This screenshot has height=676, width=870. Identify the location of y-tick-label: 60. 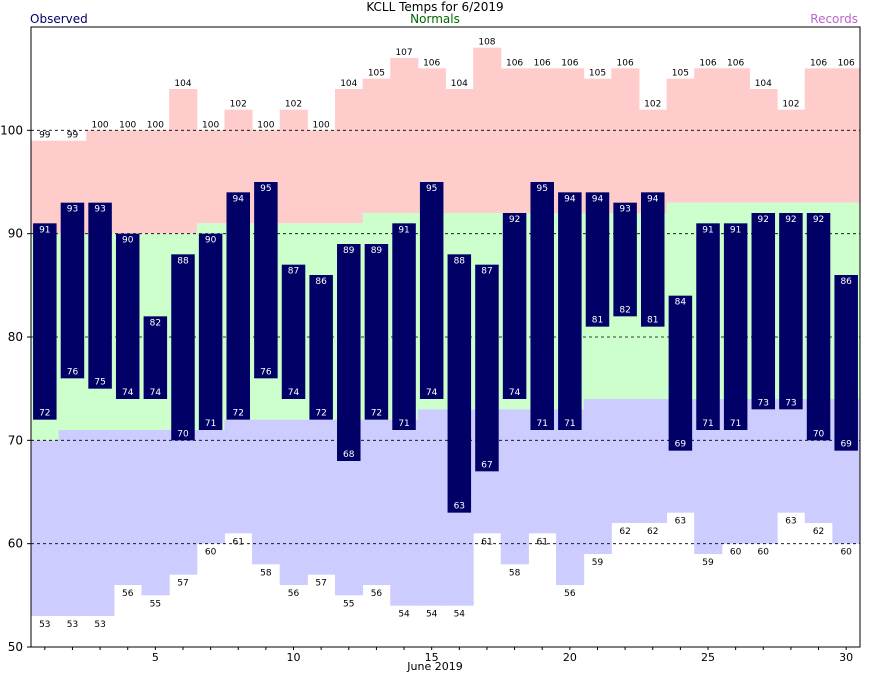
(15, 544).